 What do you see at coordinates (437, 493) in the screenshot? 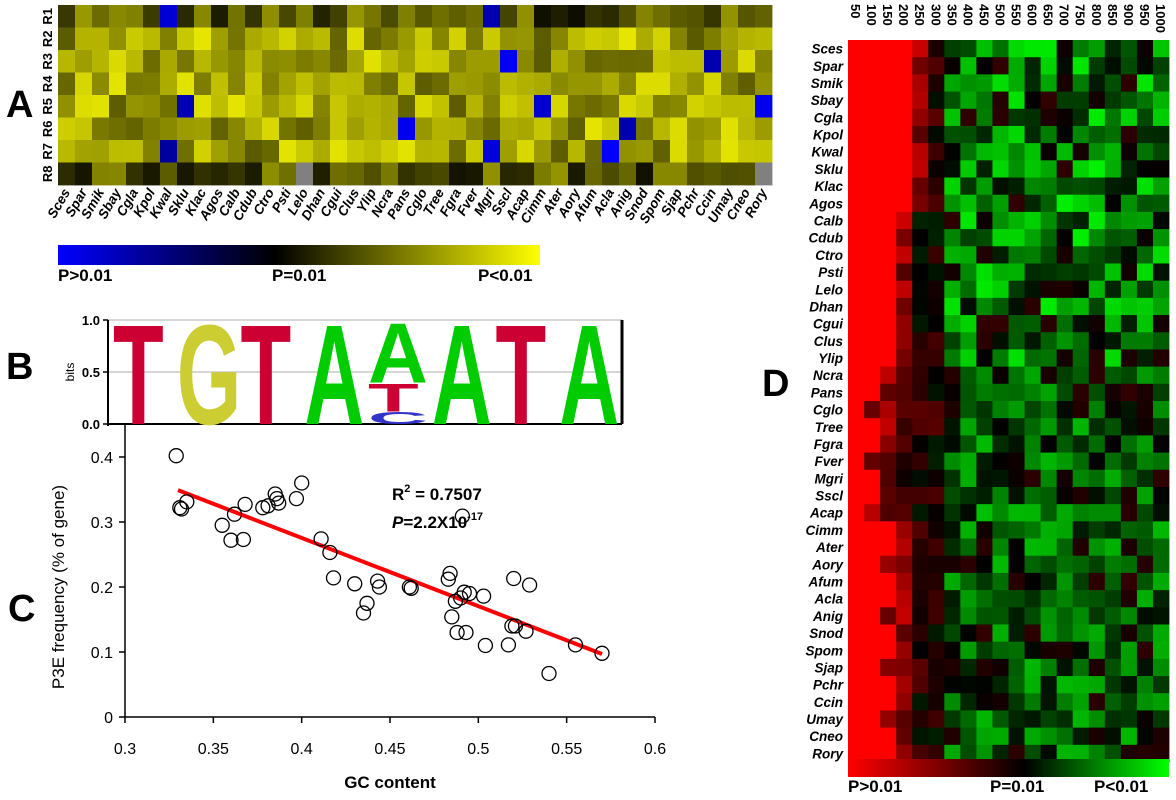
I see `r-squared-annotation: R2 = 0.7507` at bounding box center [437, 493].